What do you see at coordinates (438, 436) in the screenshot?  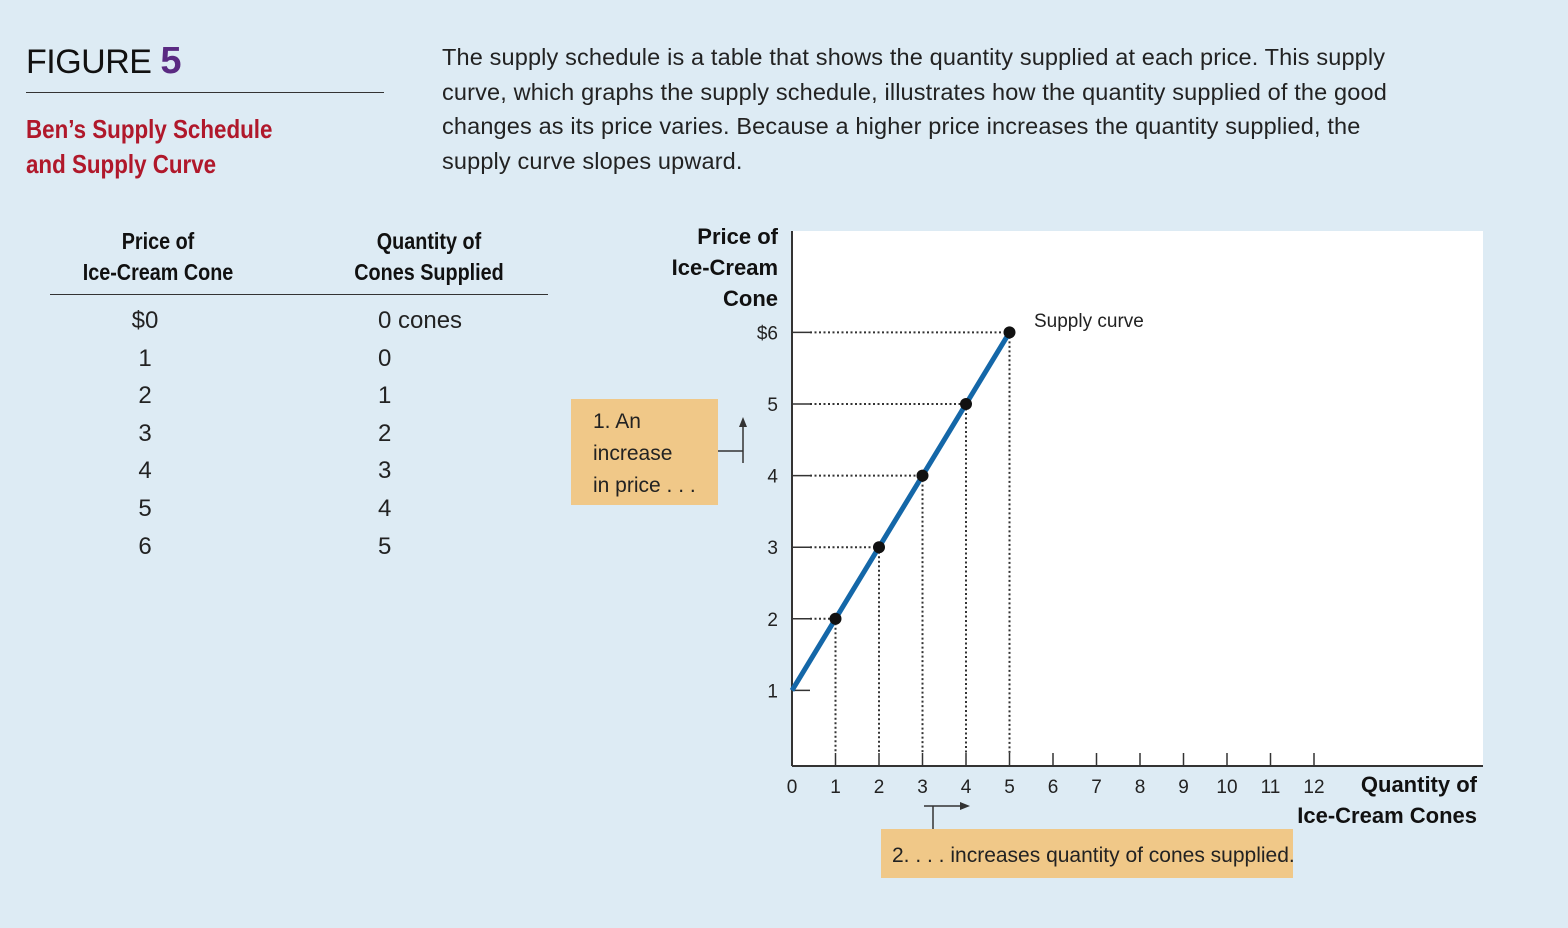 I see `quantity-column: 0 cones 0 1 2 3 4 5` at bounding box center [438, 436].